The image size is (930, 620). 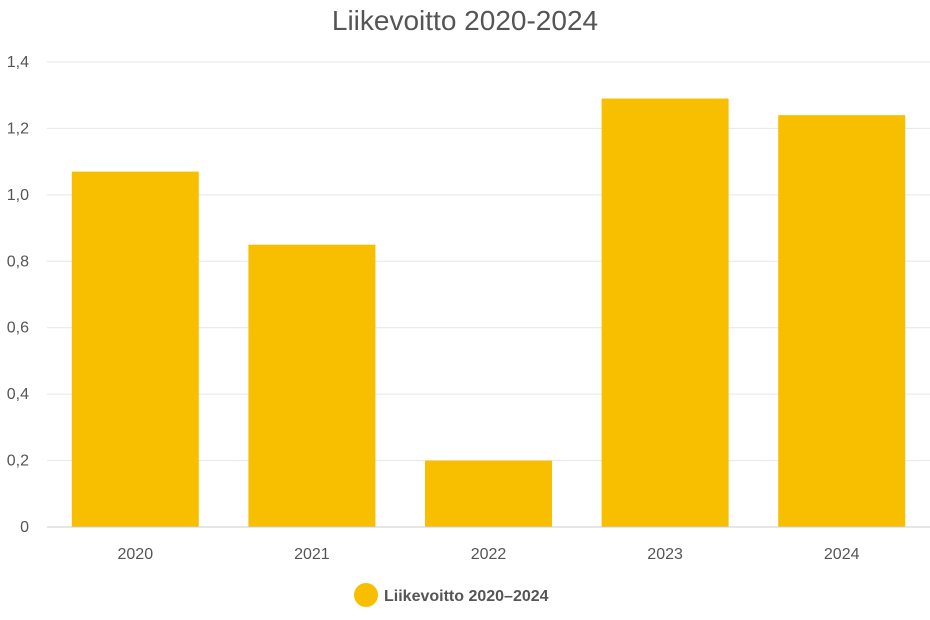 What do you see at coordinates (665, 313) in the screenshot?
I see `bar-2023` at bounding box center [665, 313].